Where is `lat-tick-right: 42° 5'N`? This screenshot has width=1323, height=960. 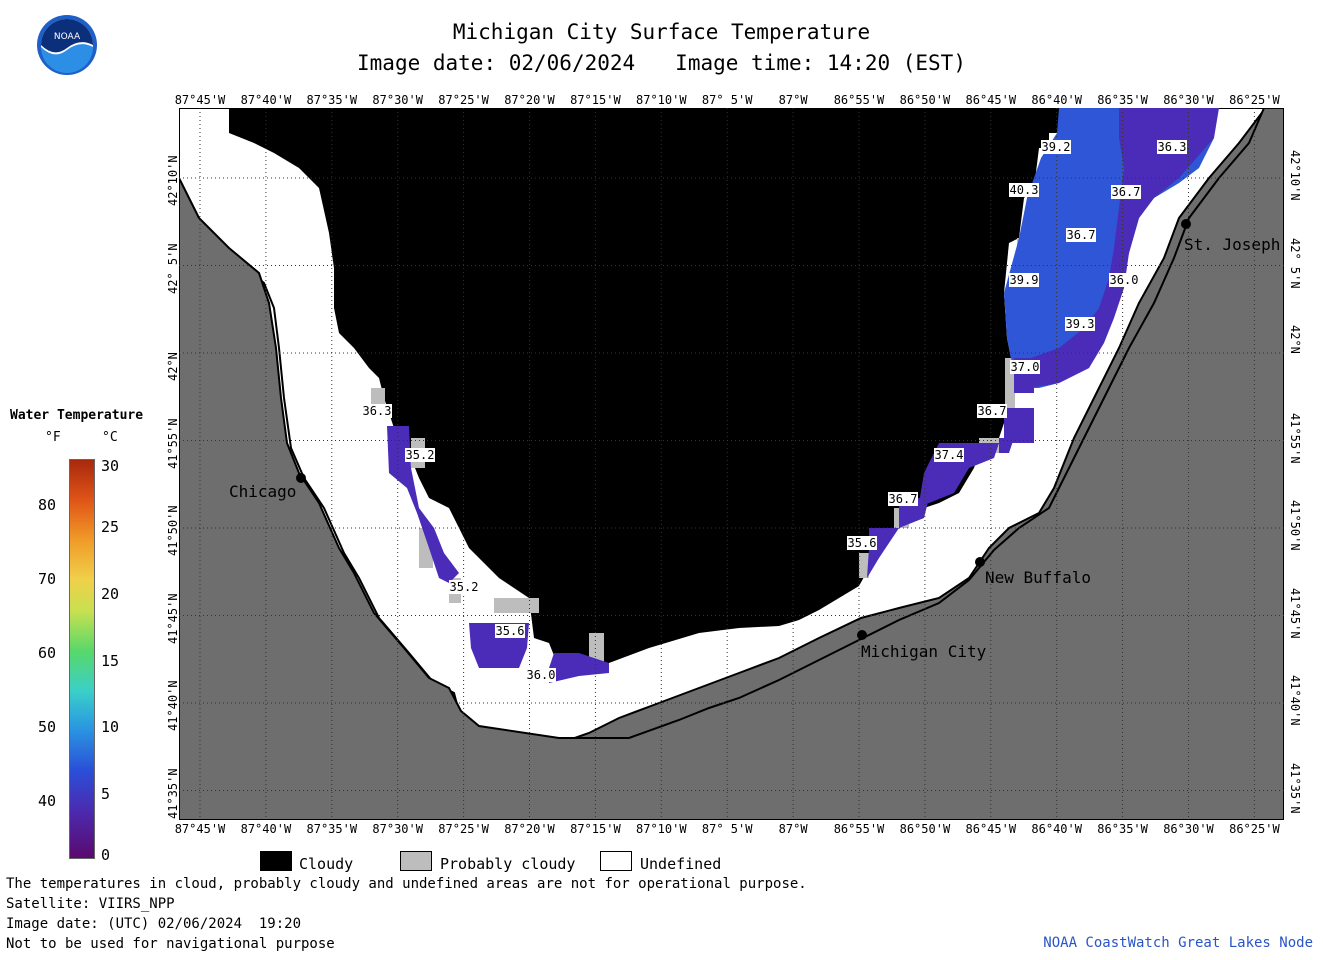
lat-tick-right: 42° 5'N is located at coordinates (1295, 263).